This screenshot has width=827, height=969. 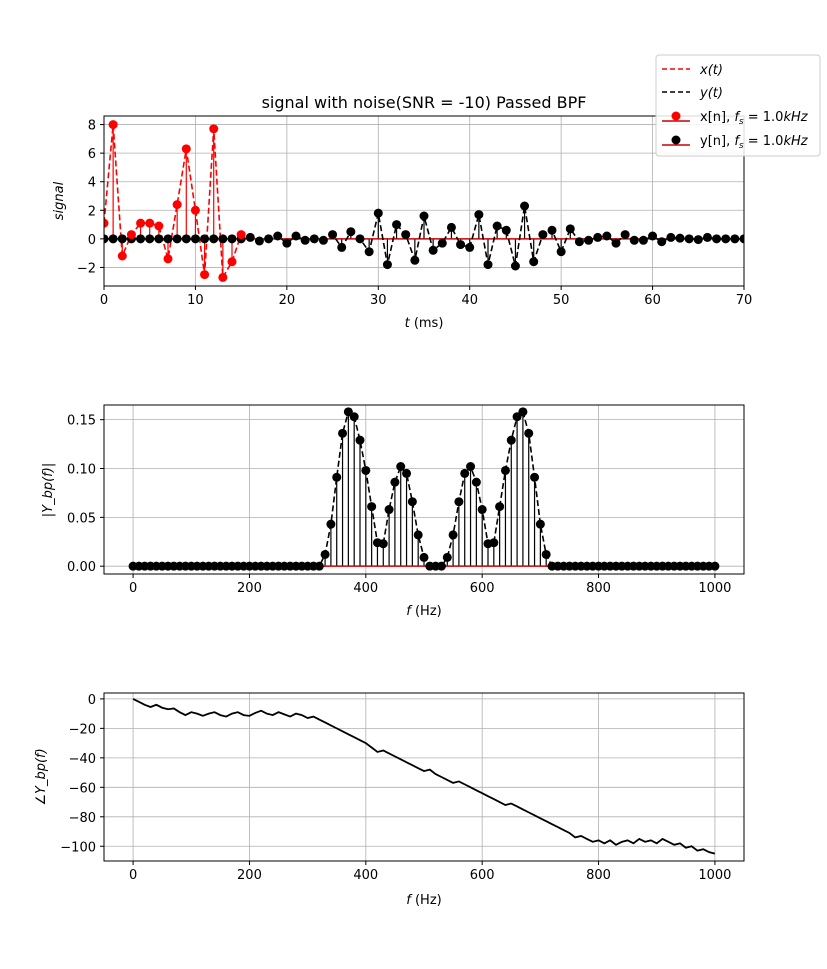 I want to click on mag-ytick-label: 0.10, so click(x=81, y=469).